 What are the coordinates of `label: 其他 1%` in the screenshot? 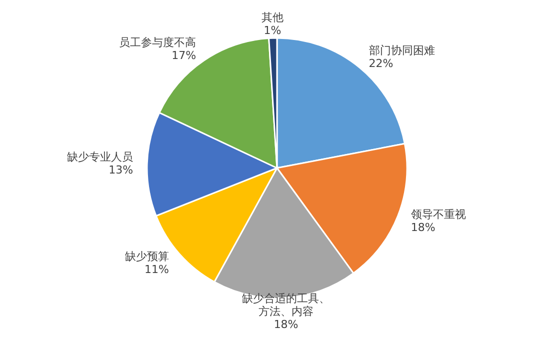 It's located at (272, 24).